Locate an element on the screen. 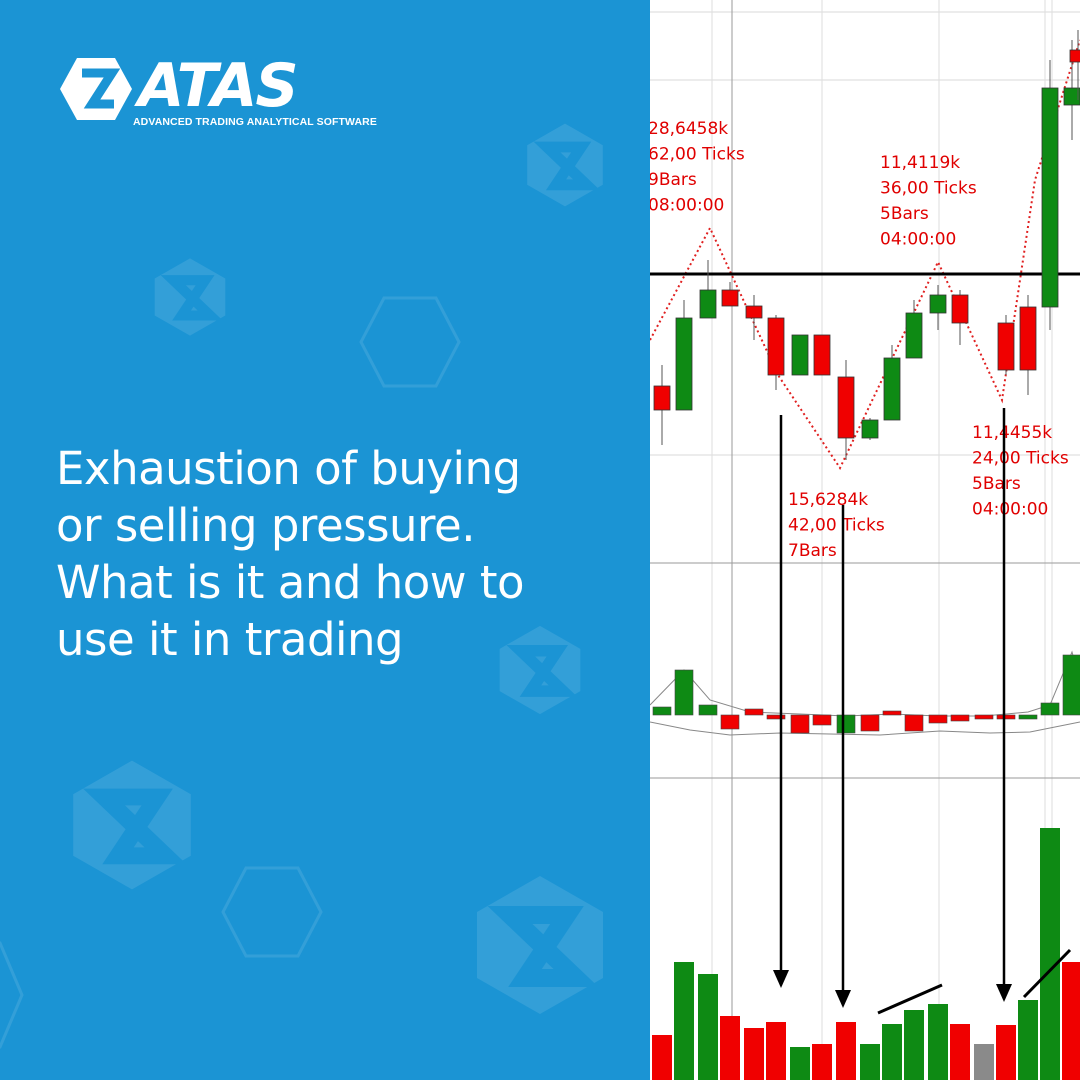 This screenshot has height=1080, width=1080. annotation-line: 11,4119k is located at coordinates (920, 163).